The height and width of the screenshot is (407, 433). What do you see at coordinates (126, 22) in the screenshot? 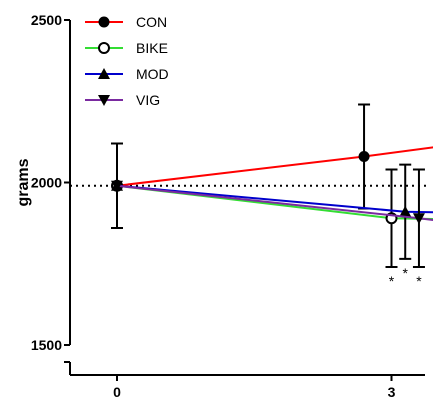
I see `legend-item: CON` at bounding box center [126, 22].